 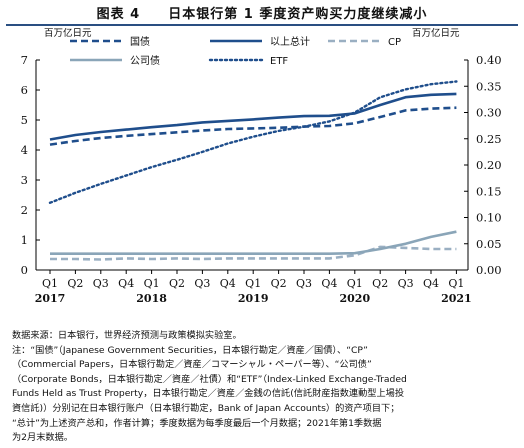 What do you see at coordinates (262, 25) in the screenshot?
I see `title-rule` at bounding box center [262, 25].